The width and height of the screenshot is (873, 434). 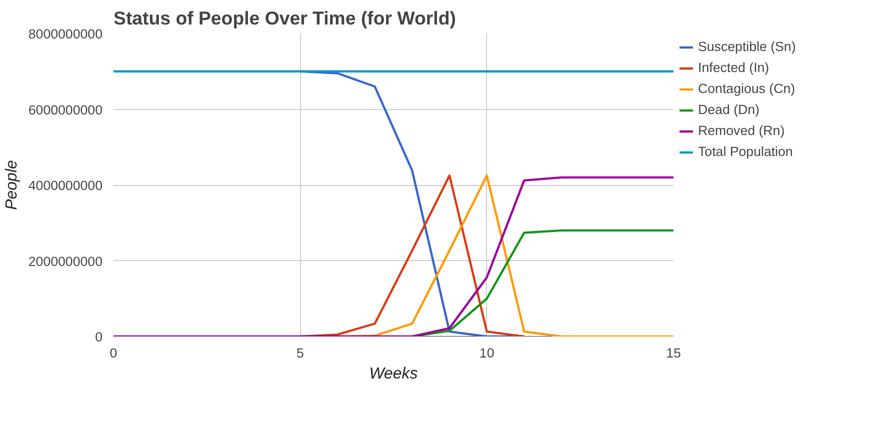 I want to click on x-tick-label: 10, so click(x=486, y=353).